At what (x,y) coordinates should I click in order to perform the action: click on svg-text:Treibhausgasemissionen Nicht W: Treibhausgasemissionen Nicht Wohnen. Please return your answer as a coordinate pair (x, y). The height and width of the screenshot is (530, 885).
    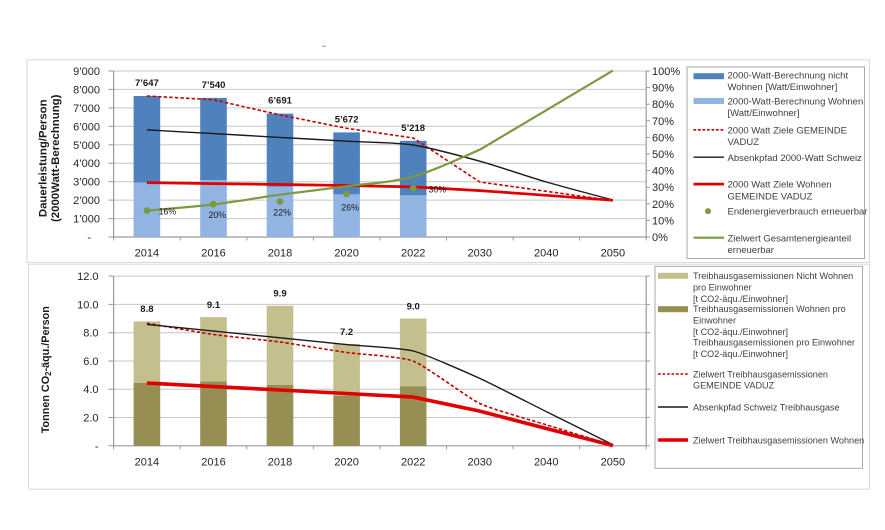
    Looking at the image, I should click on (773, 276).